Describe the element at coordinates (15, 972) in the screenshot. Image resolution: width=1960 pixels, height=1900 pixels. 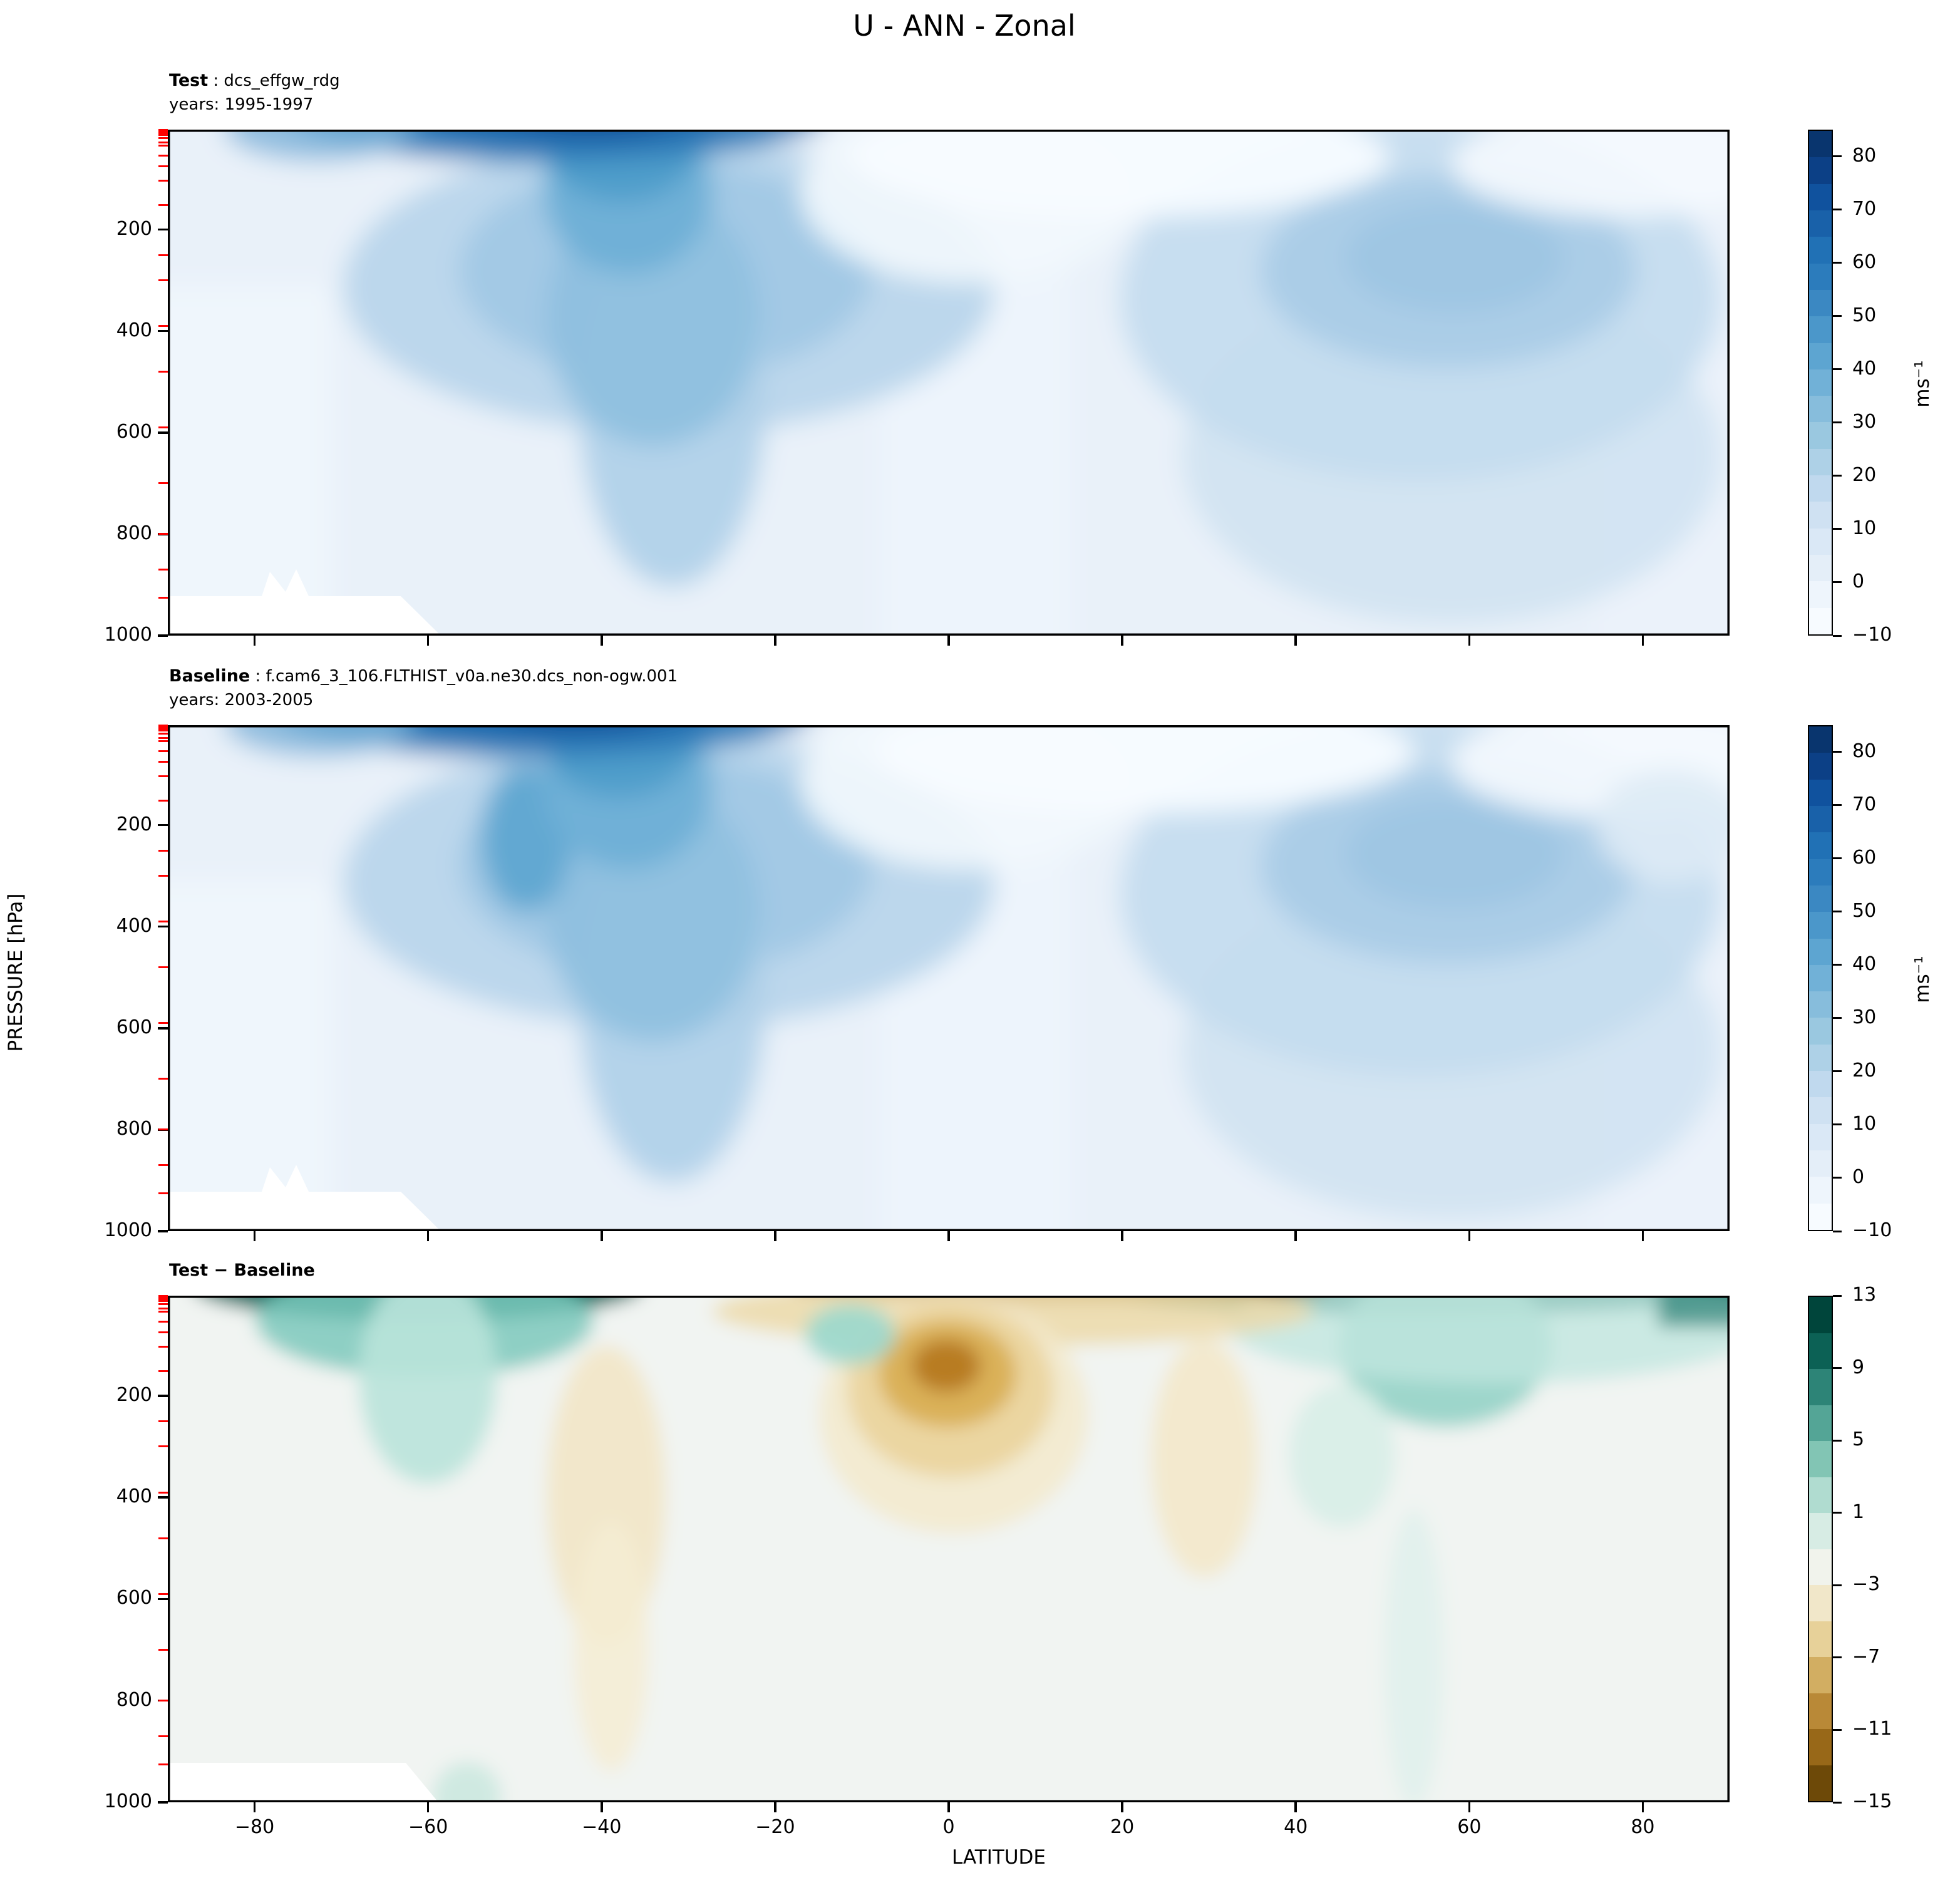
I see `y-axis-label: PRESSURE [hPa]` at that location.